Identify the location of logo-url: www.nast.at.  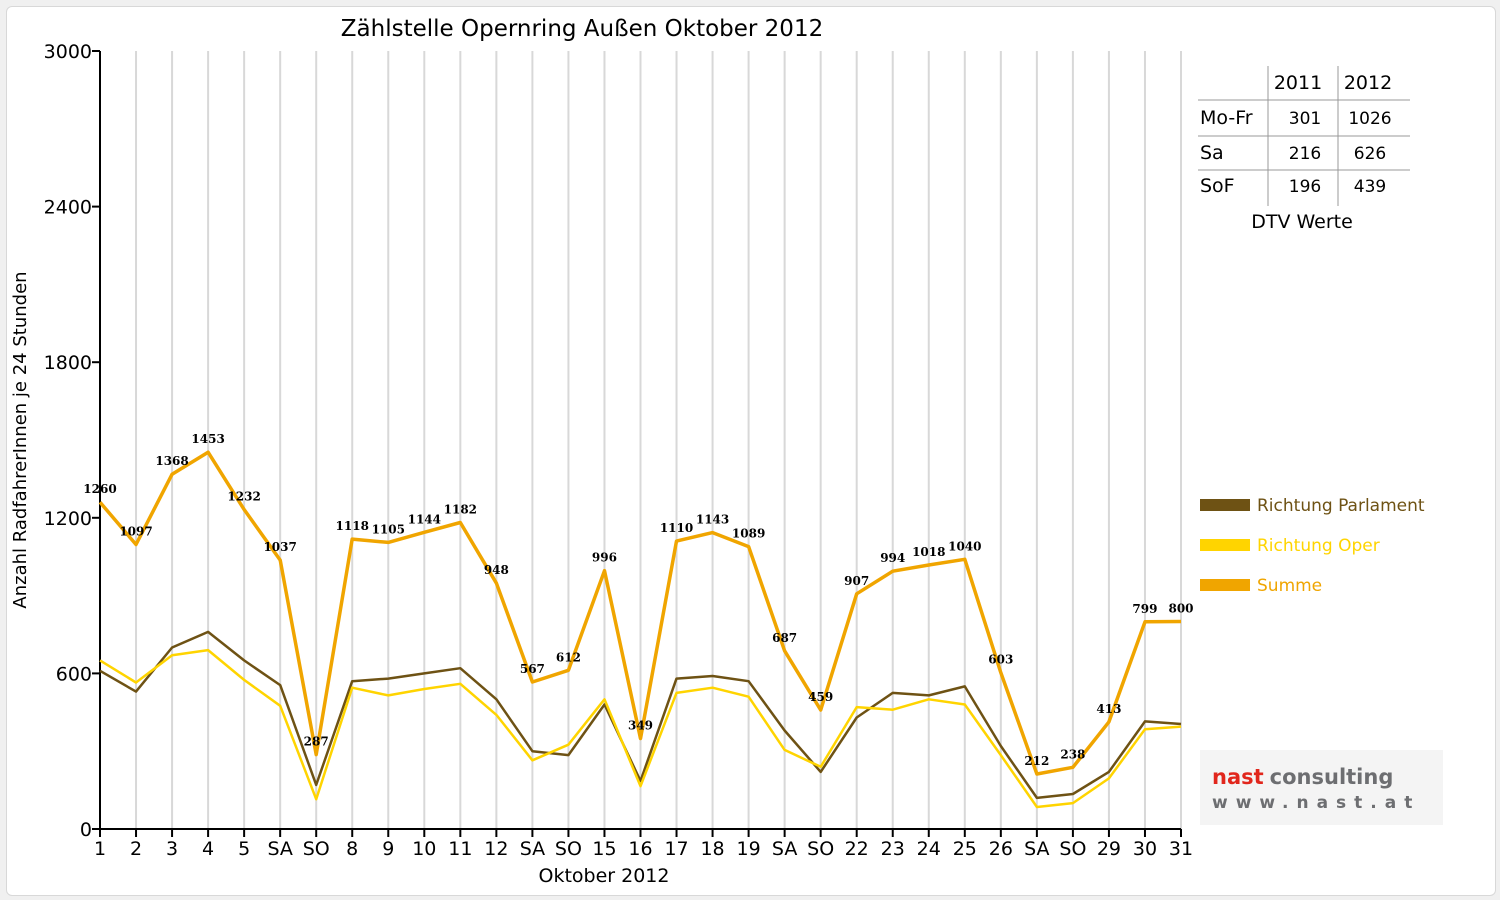
(1316, 803).